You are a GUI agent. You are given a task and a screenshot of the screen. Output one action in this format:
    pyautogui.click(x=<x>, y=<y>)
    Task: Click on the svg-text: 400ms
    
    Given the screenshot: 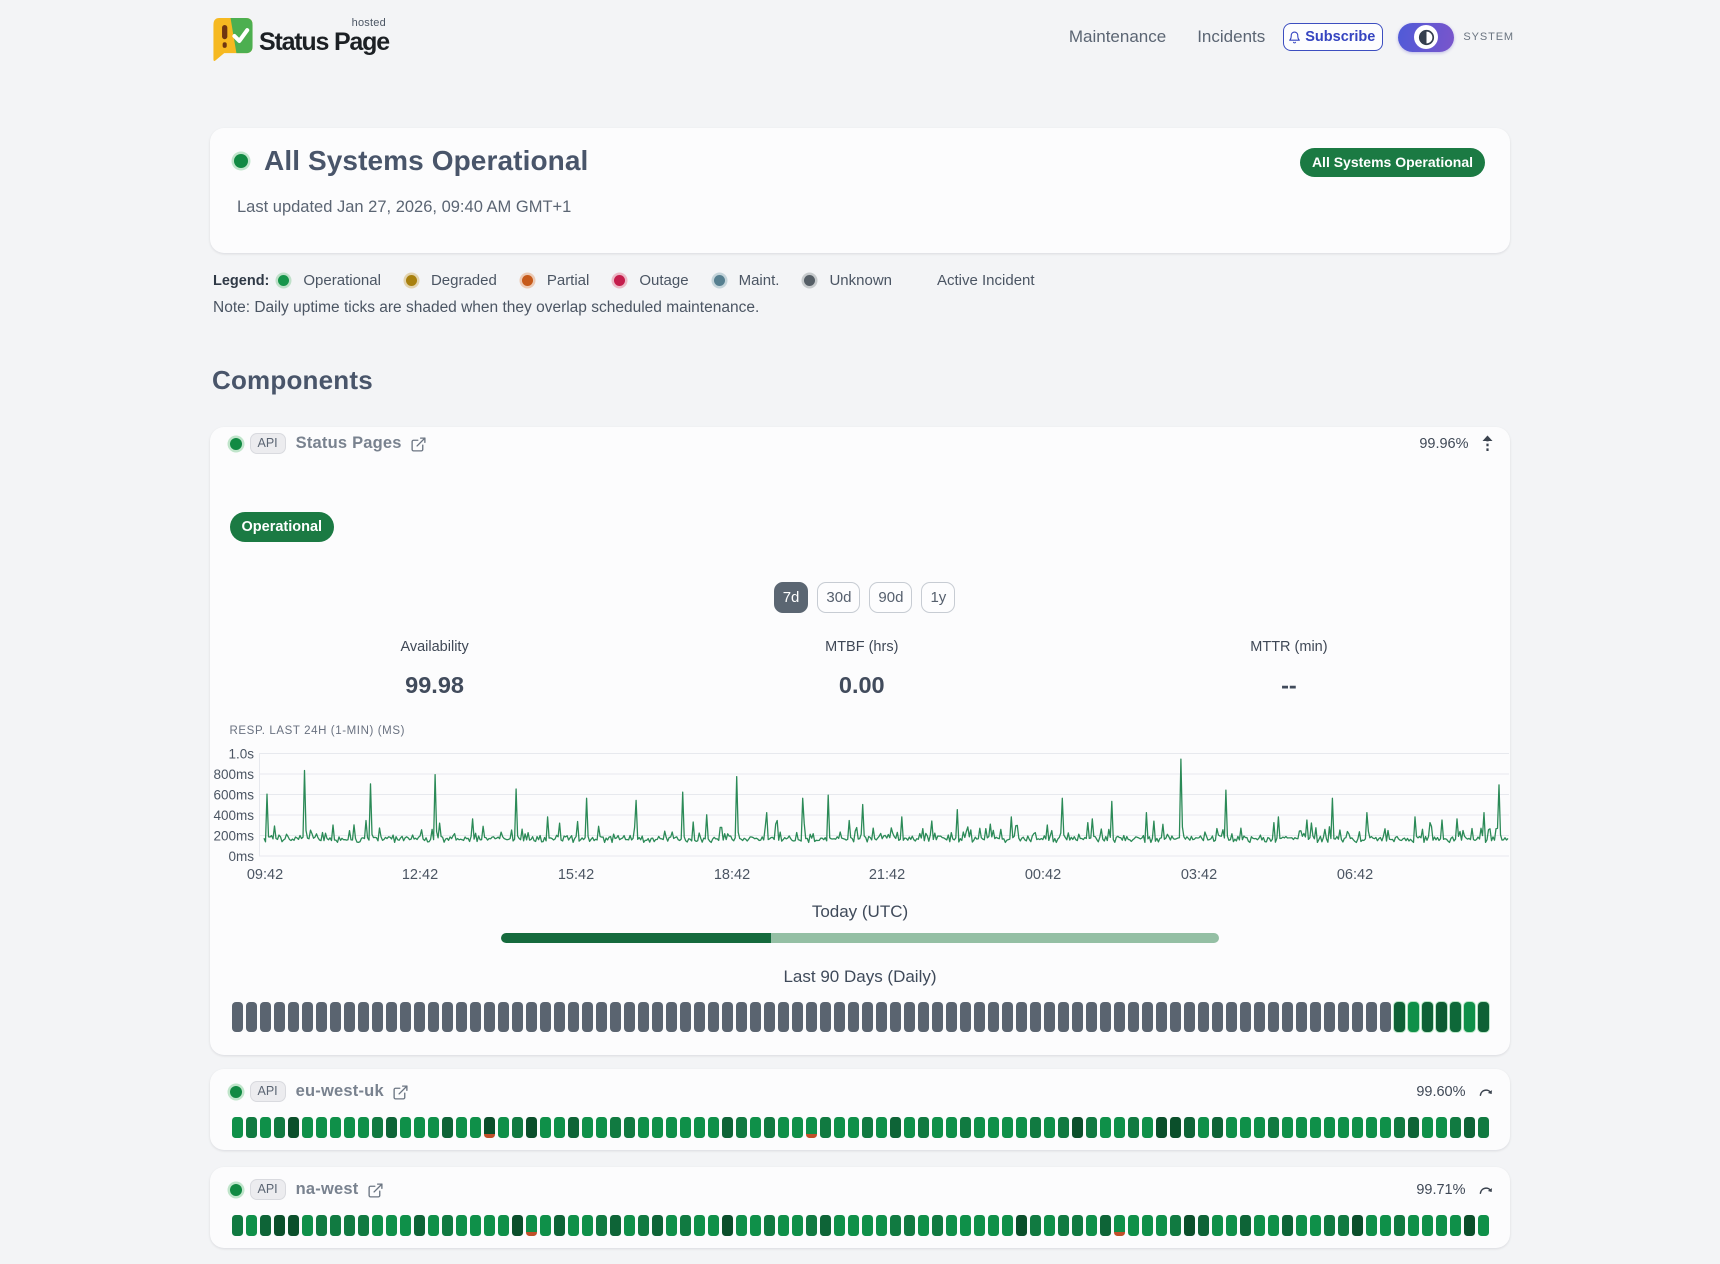 What is the action you would take?
    pyautogui.click(x=233, y=815)
    